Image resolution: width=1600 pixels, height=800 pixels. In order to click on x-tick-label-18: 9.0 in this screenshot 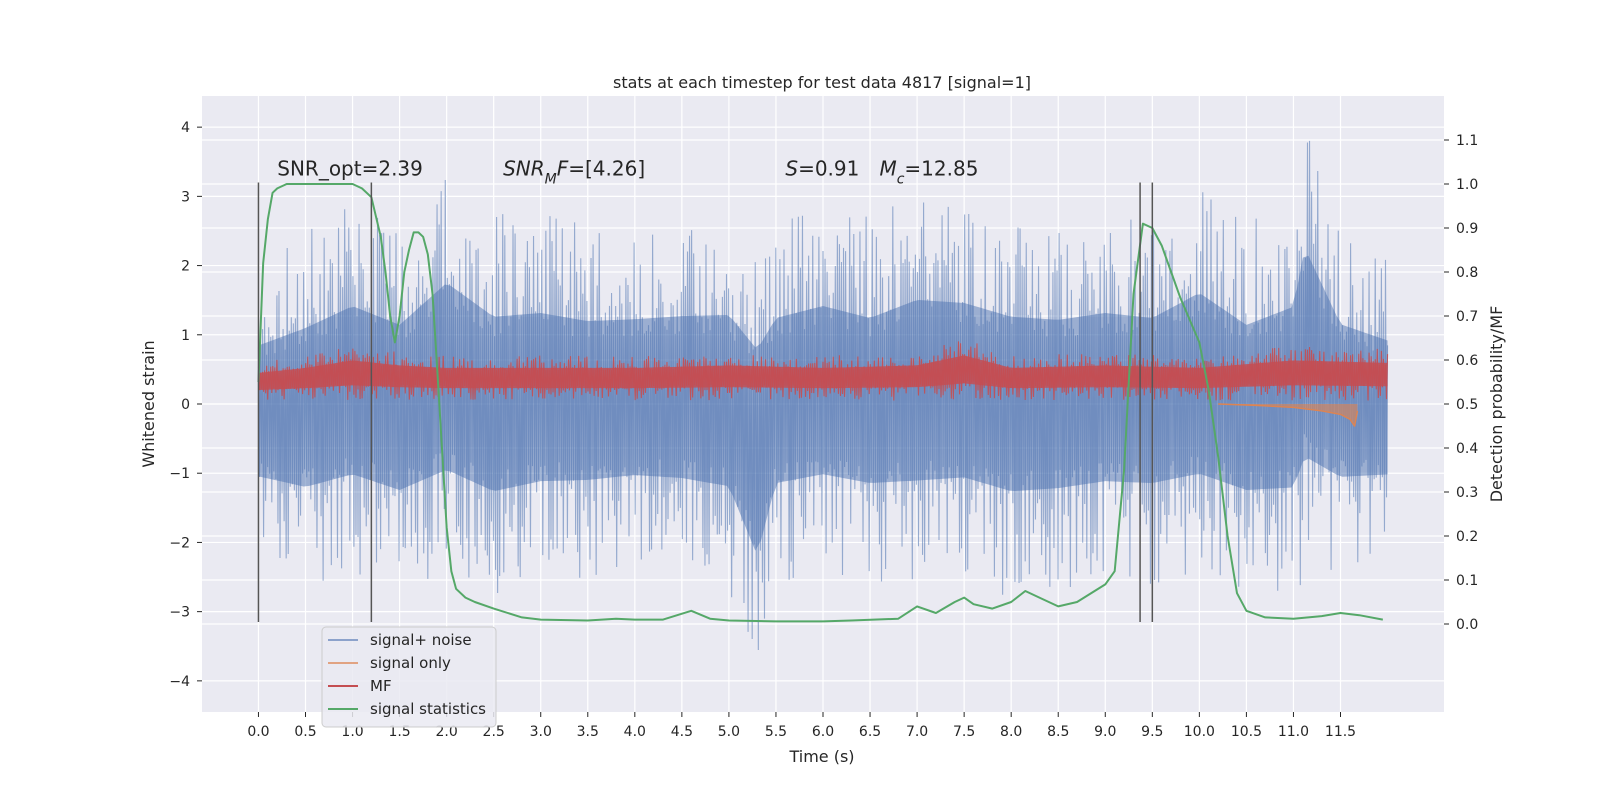, I will do `click(1105, 732)`.